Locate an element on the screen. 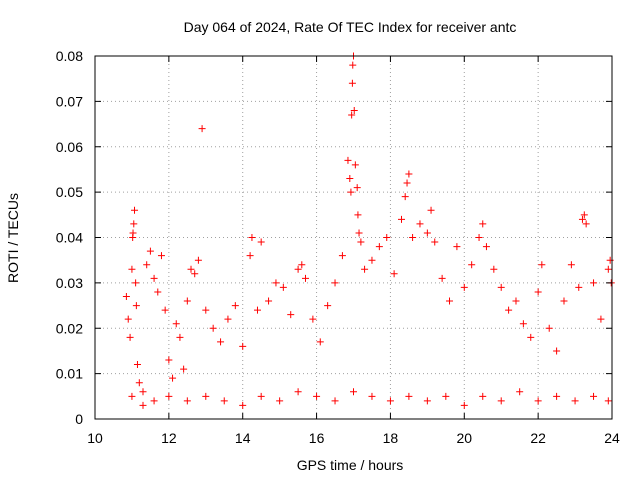 The height and width of the screenshot is (480, 640). x-tick-label: 20 is located at coordinates (464, 438).